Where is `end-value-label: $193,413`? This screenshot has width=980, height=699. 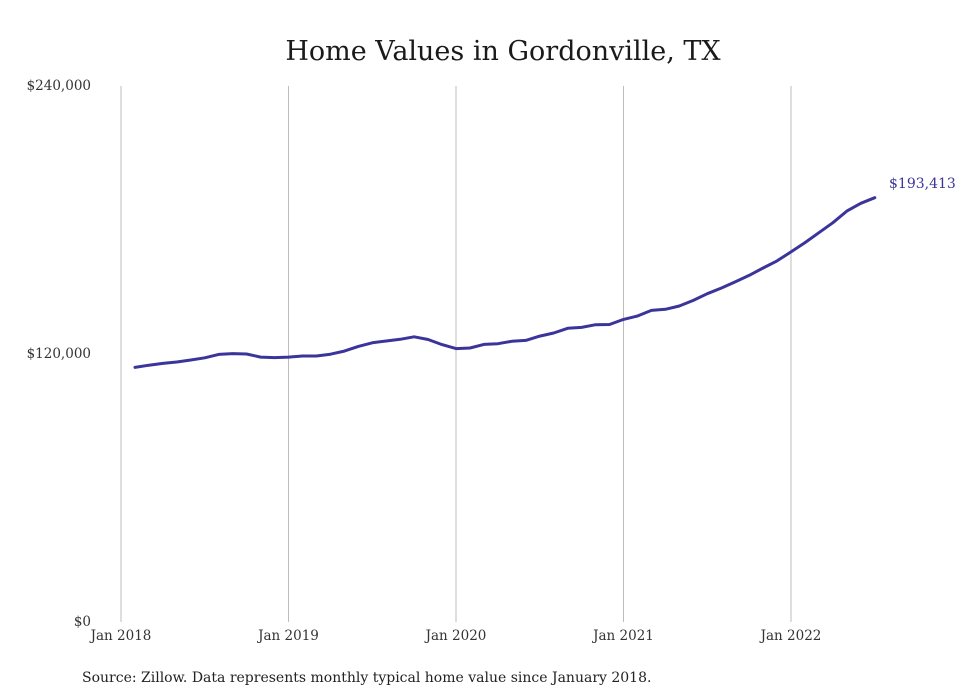 end-value-label: $193,413 is located at coordinates (922, 184).